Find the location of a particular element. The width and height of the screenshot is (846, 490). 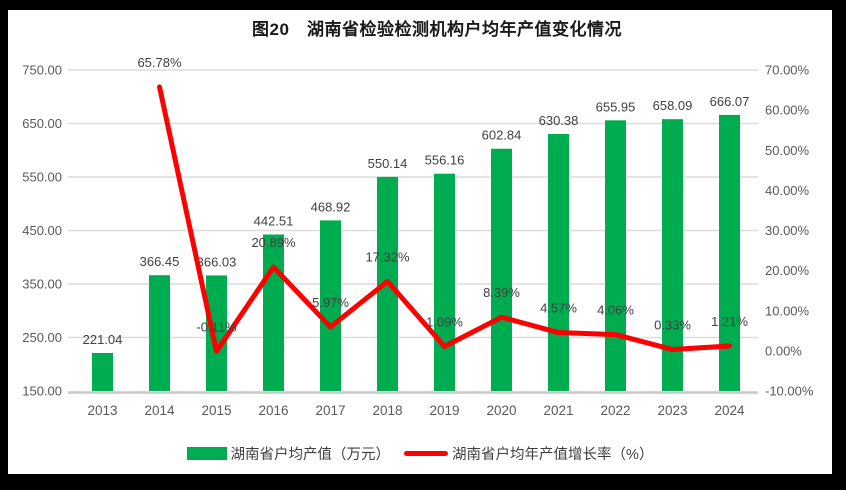

x-tick-label: 2018 is located at coordinates (387, 410).